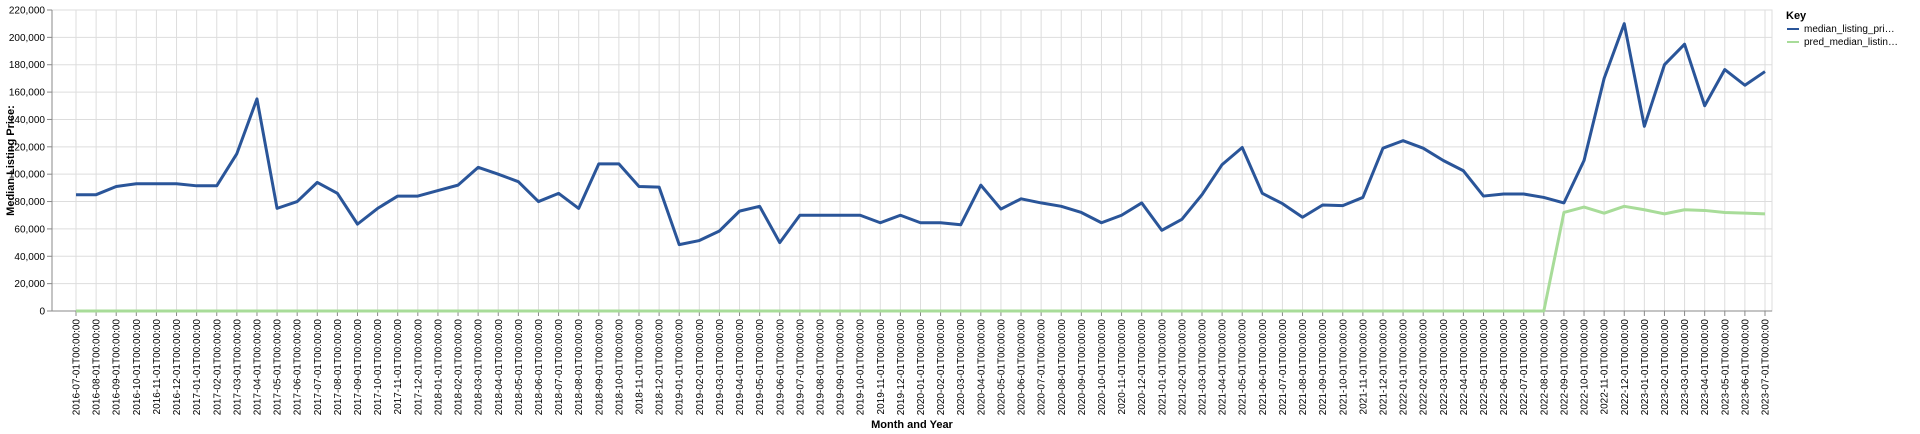 This screenshot has width=1920, height=434. I want to click on y-tick-label: 100,000, so click(27, 175).